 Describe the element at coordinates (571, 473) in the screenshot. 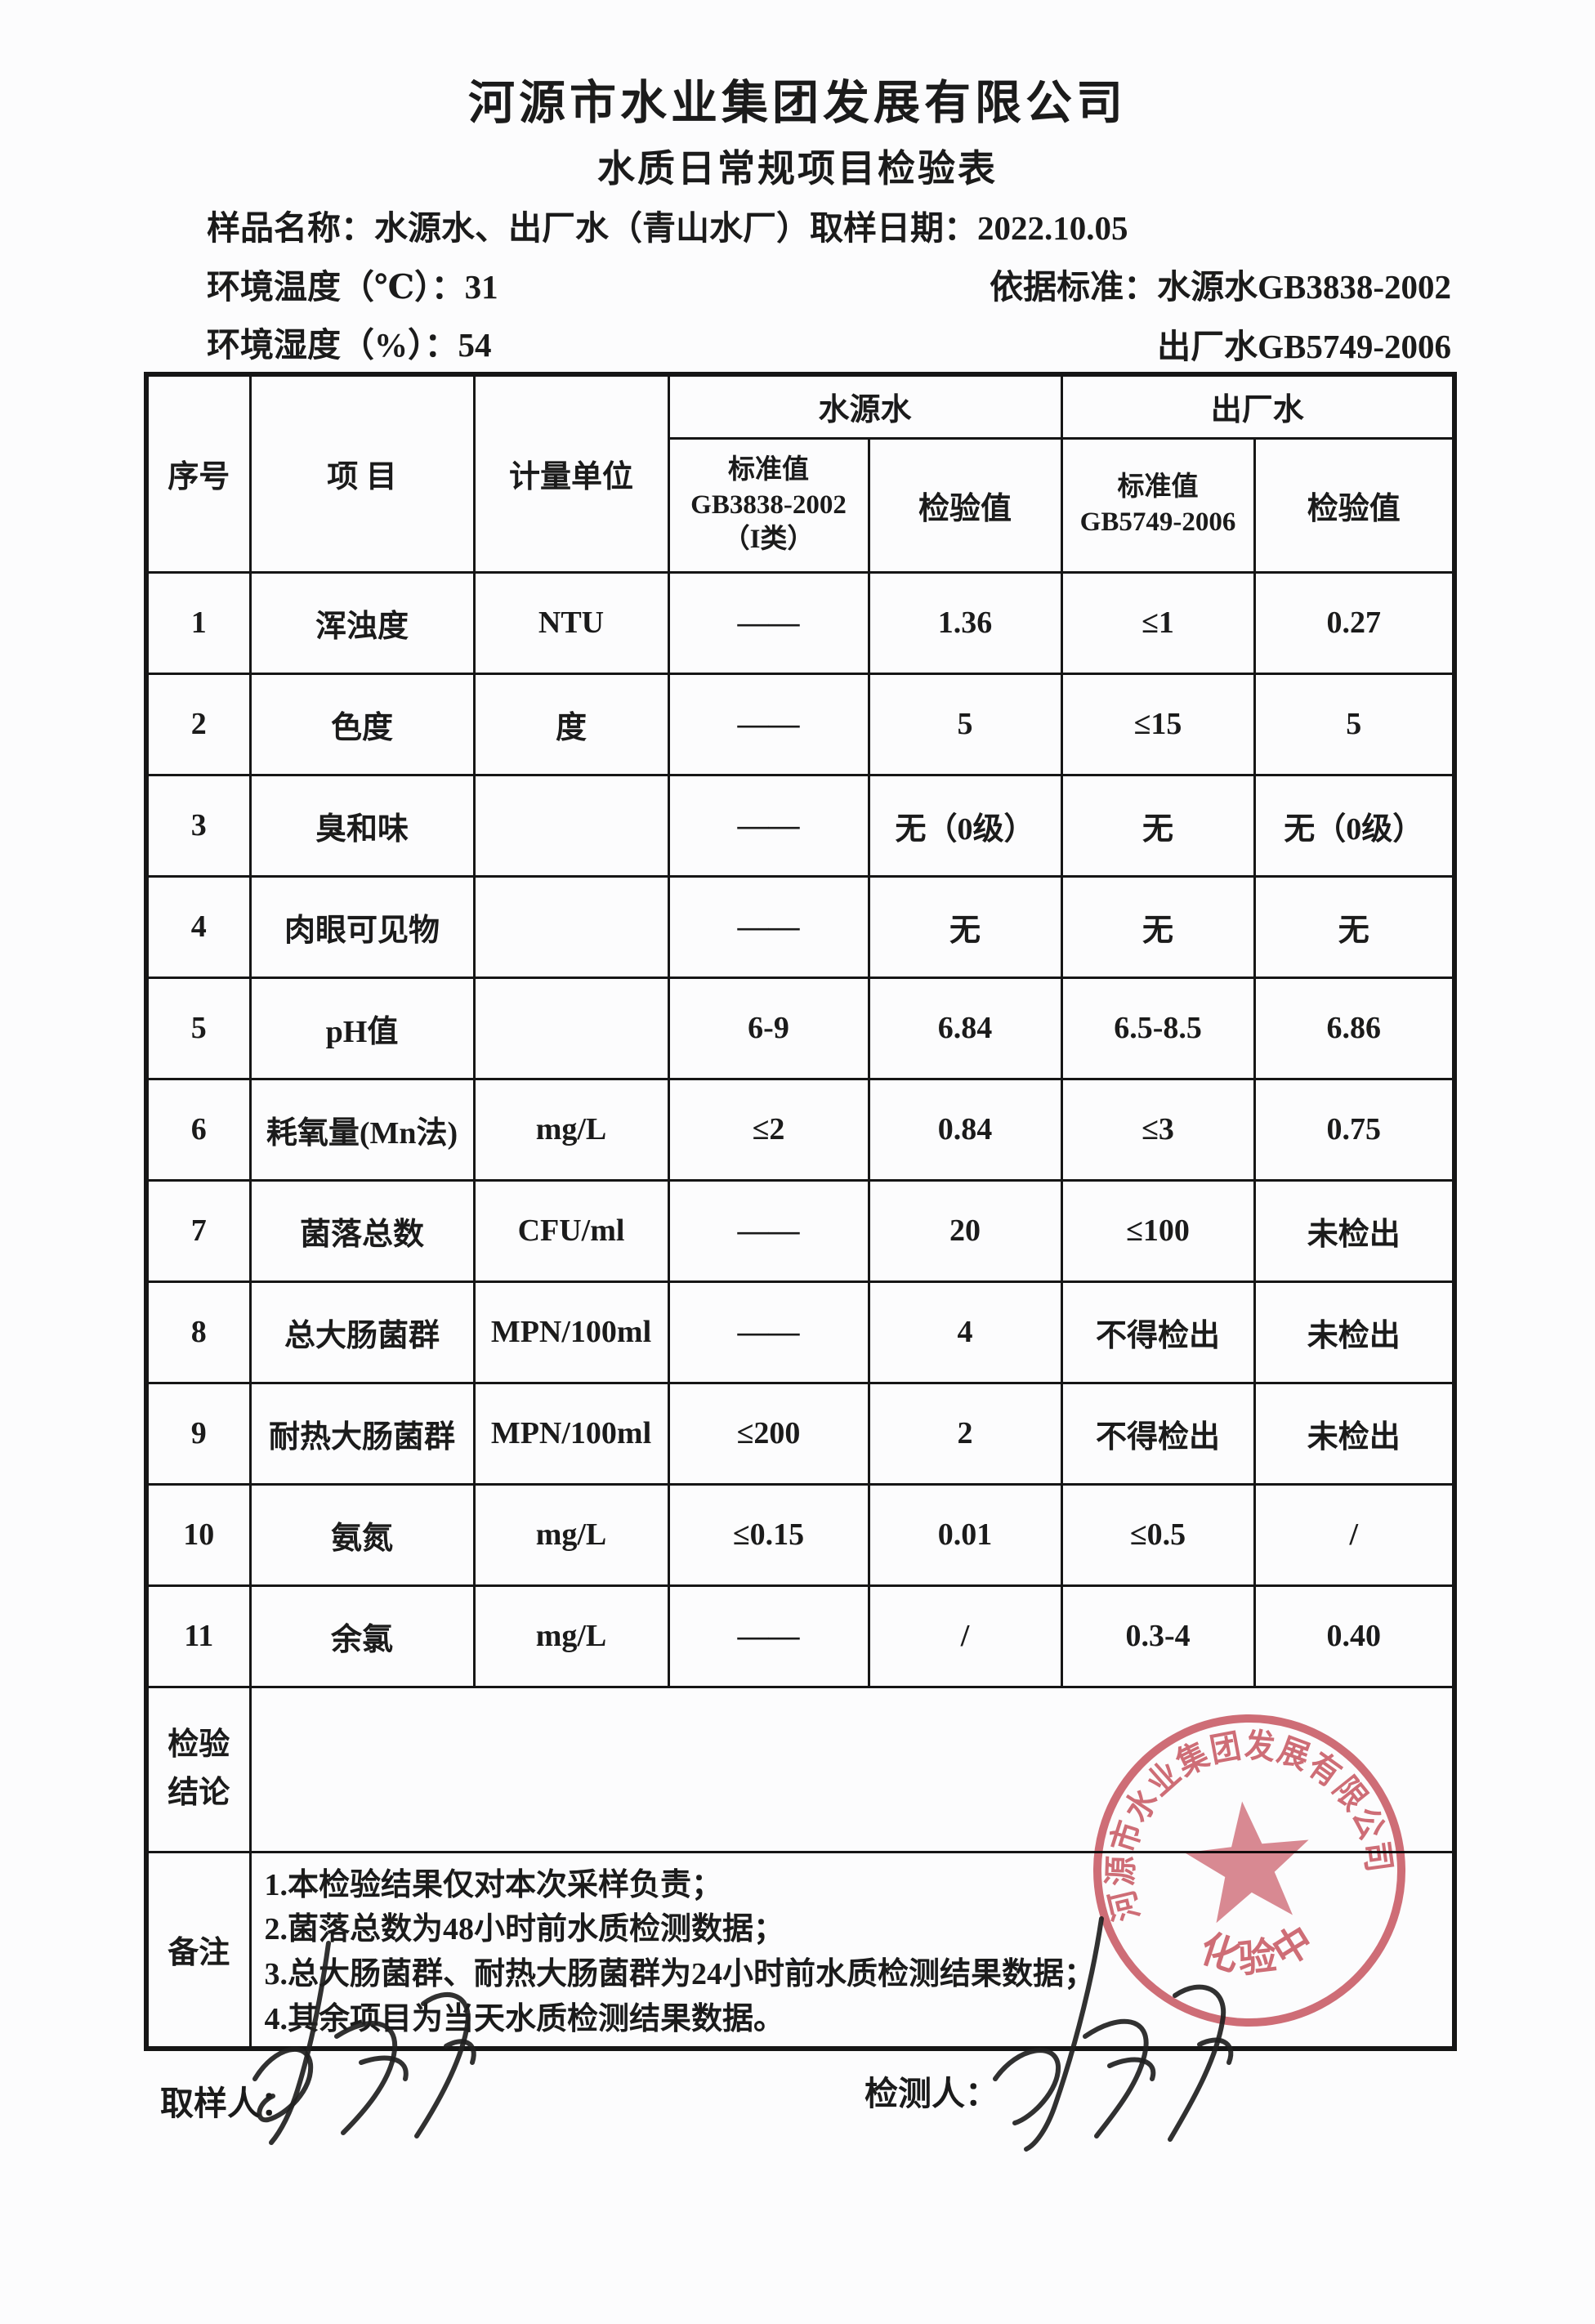

I see `header-unit: 计量单位` at that location.